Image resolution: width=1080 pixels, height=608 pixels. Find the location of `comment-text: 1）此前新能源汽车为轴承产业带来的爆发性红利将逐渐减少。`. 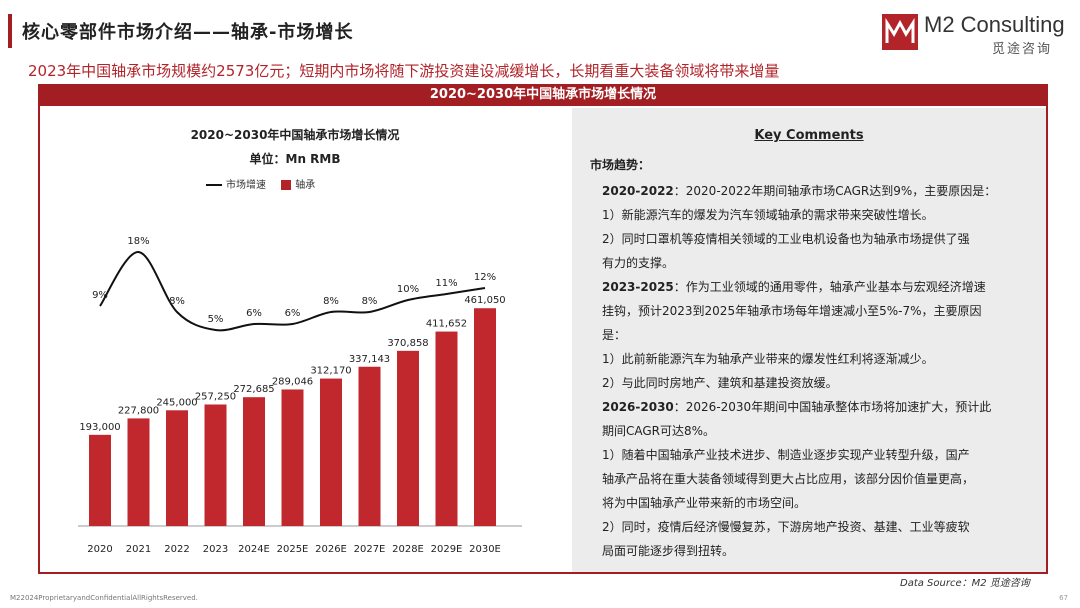

comment-text: 1）此前新能源汽车为轴承产业带来的爆发性红利将逐渐减少。 is located at coordinates (768, 359).